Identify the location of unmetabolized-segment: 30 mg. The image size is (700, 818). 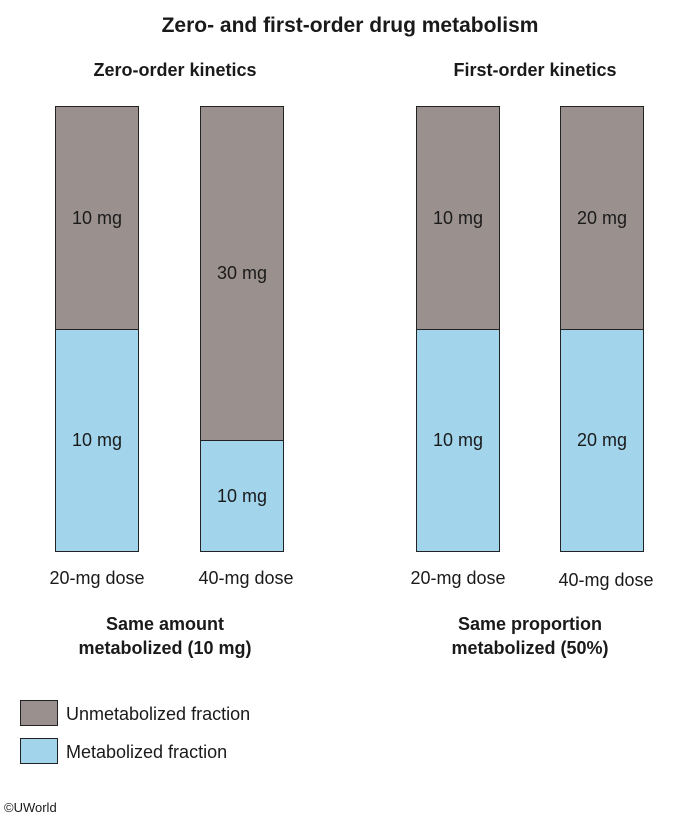
(242, 273).